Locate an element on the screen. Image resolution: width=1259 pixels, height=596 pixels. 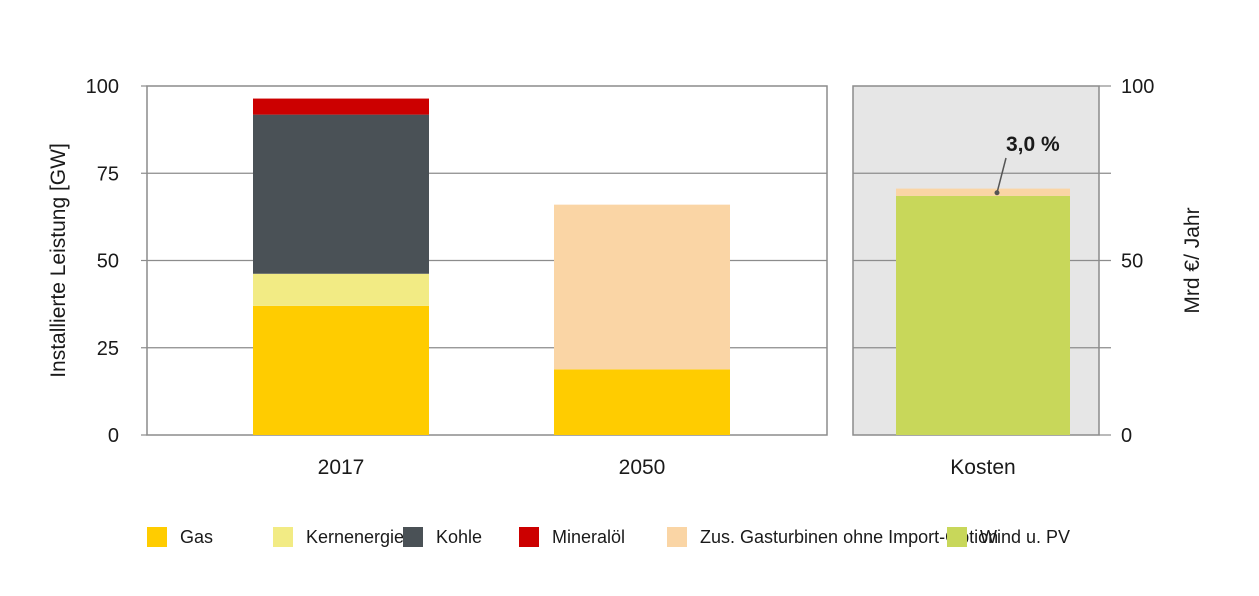
bar-segment-2050-zus-gasturbinen-ohne-import-option is located at coordinates (642, 287).